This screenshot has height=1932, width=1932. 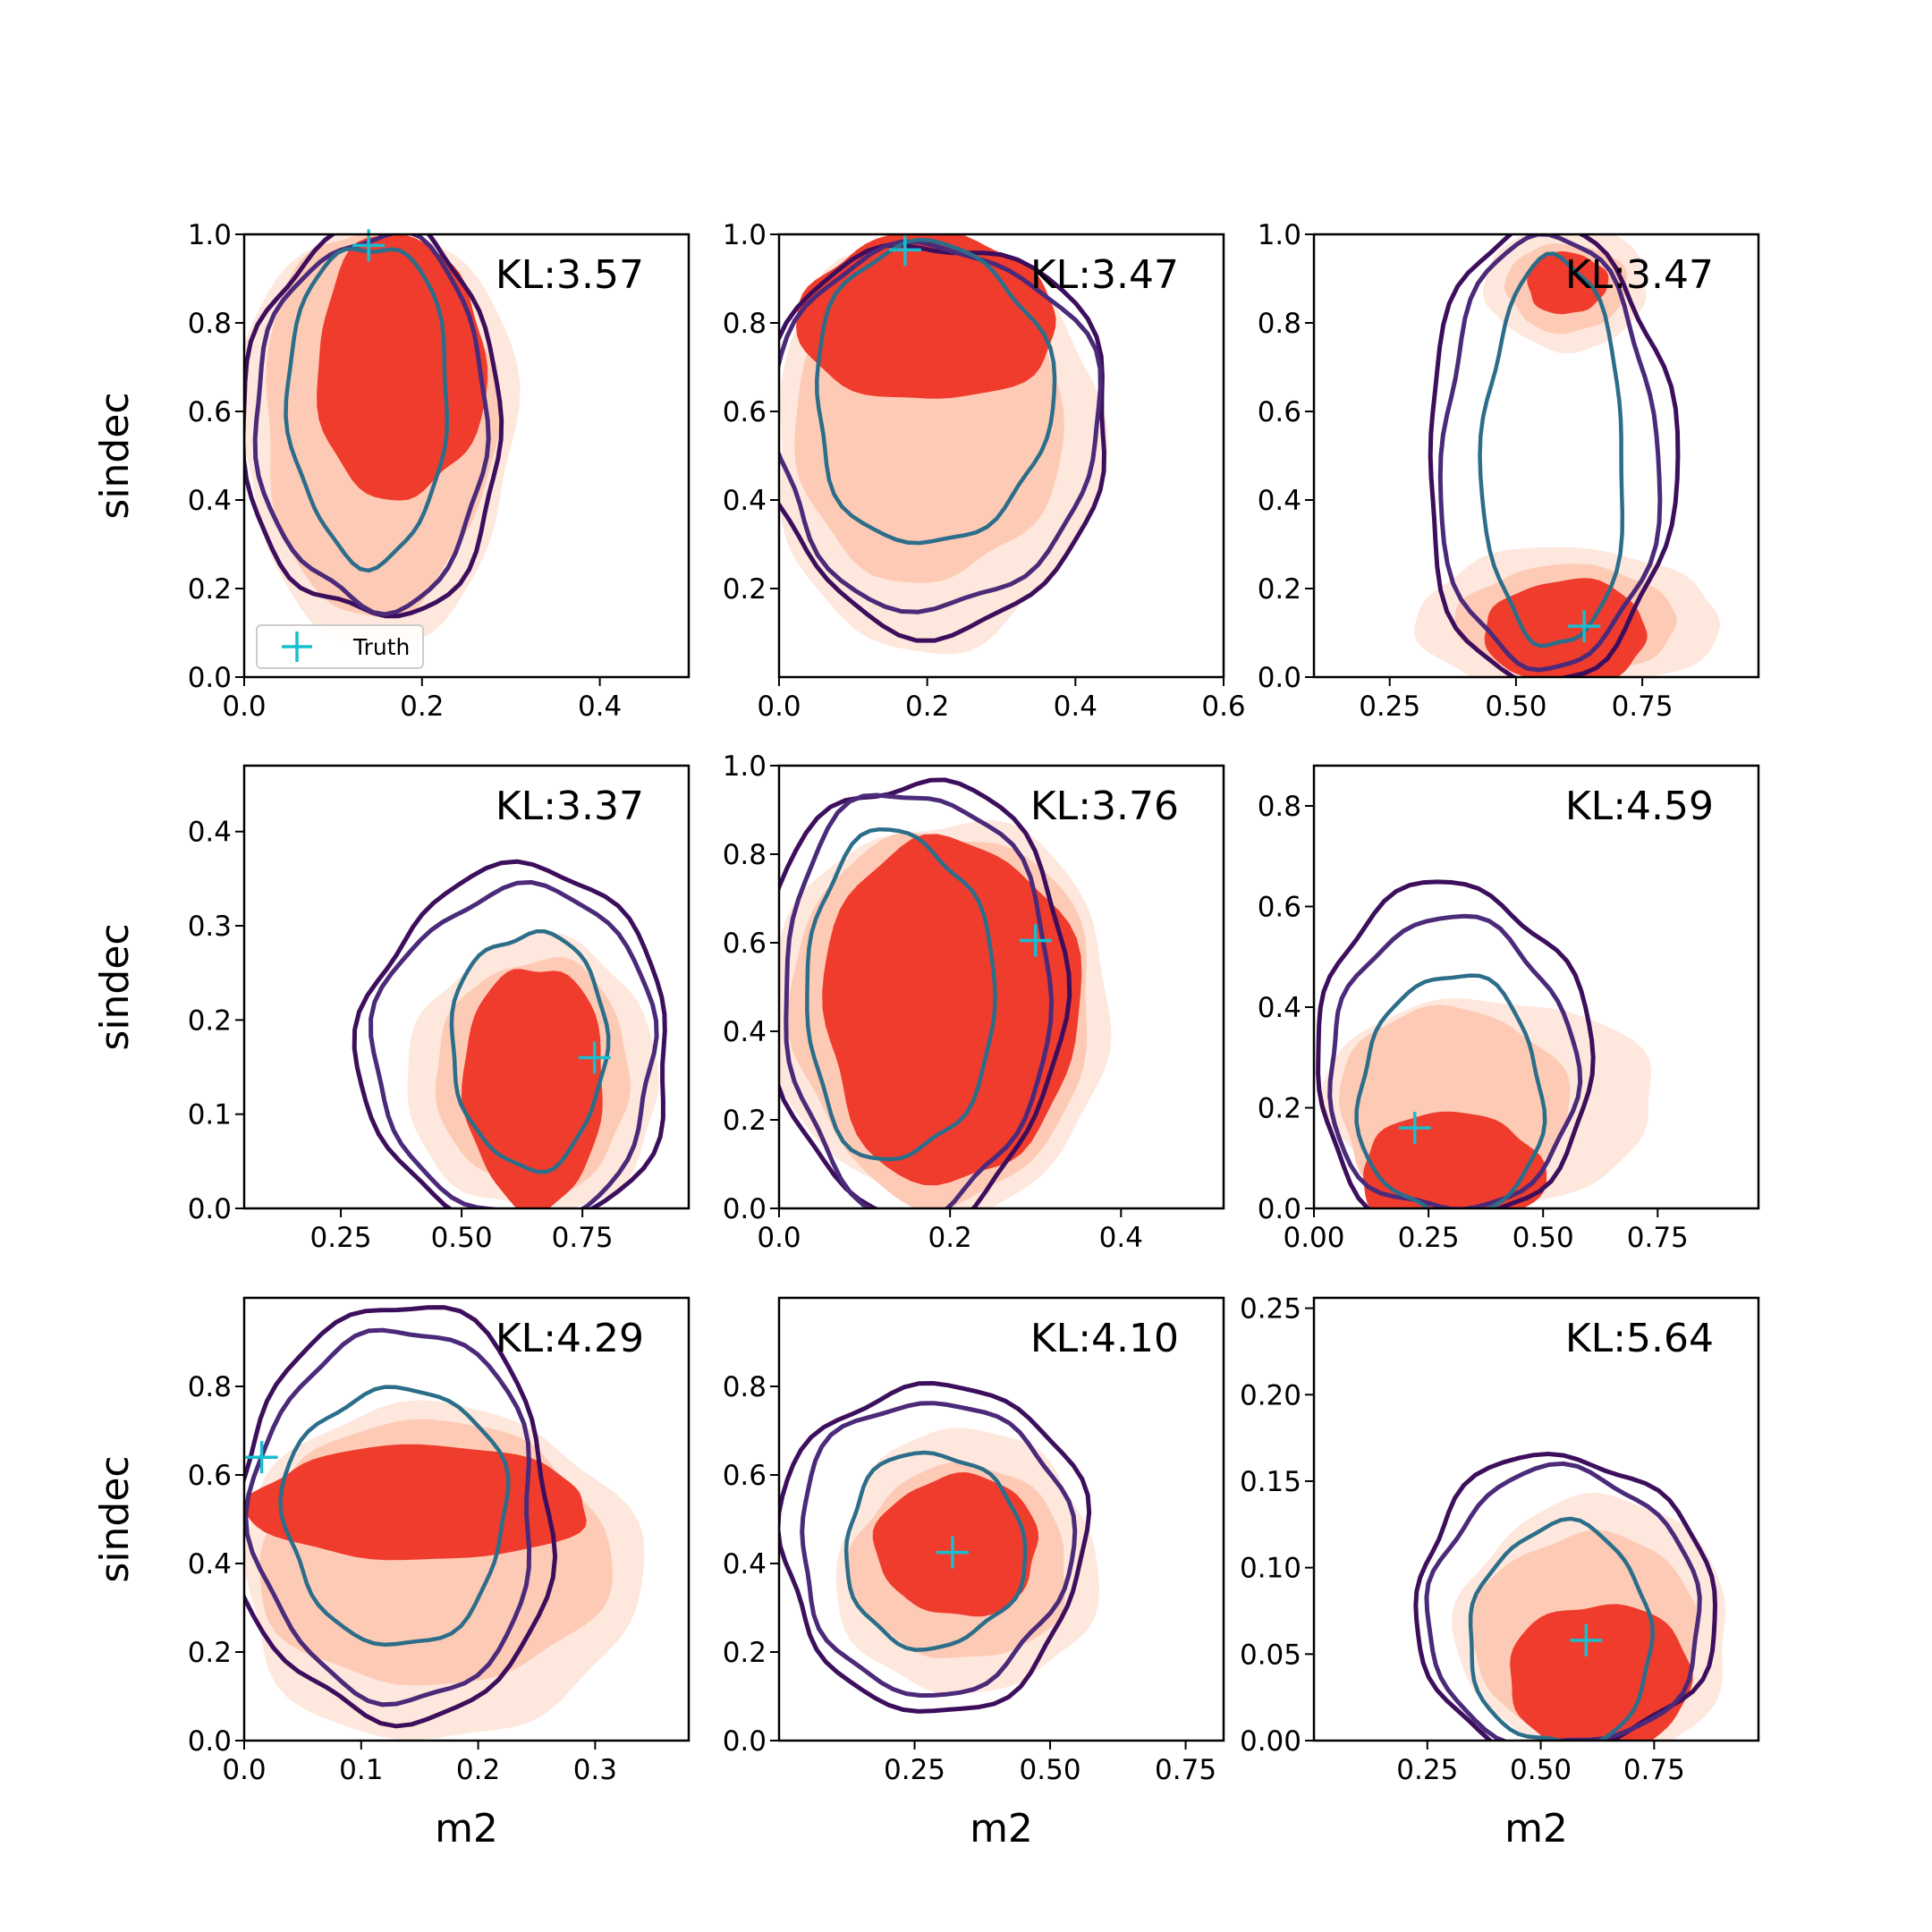 I want to click on kl-label: KL:3.57, so click(x=570, y=275).